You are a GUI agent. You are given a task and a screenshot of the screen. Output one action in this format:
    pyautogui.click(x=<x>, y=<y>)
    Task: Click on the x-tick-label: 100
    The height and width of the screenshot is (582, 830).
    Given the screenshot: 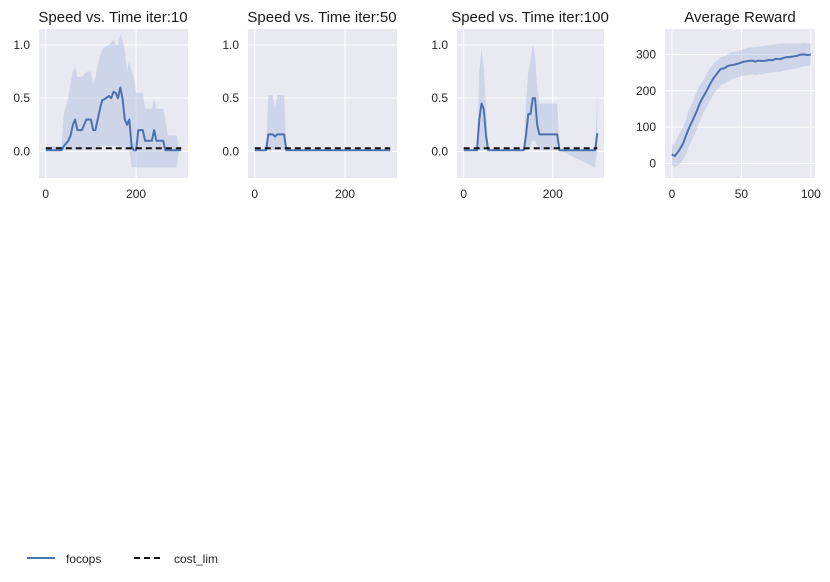 What is the action you would take?
    pyautogui.click(x=811, y=194)
    